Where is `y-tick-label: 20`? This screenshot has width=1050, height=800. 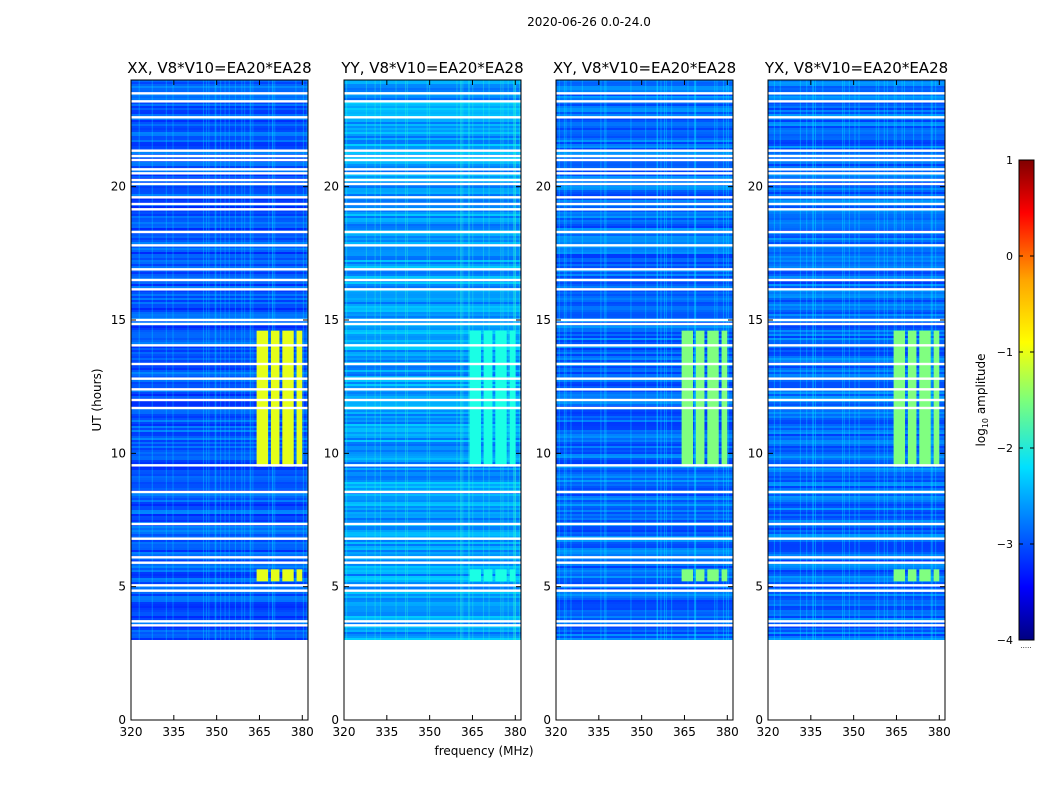
y-tick-label: 20 is located at coordinates (755, 187).